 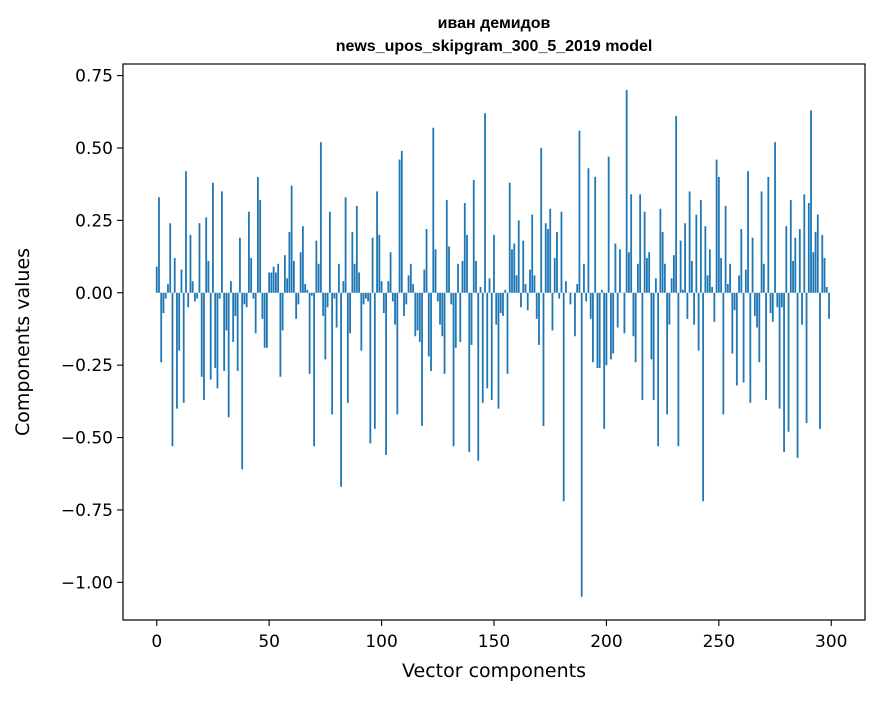 I want to click on x-tick-label: 250, so click(x=719, y=642).